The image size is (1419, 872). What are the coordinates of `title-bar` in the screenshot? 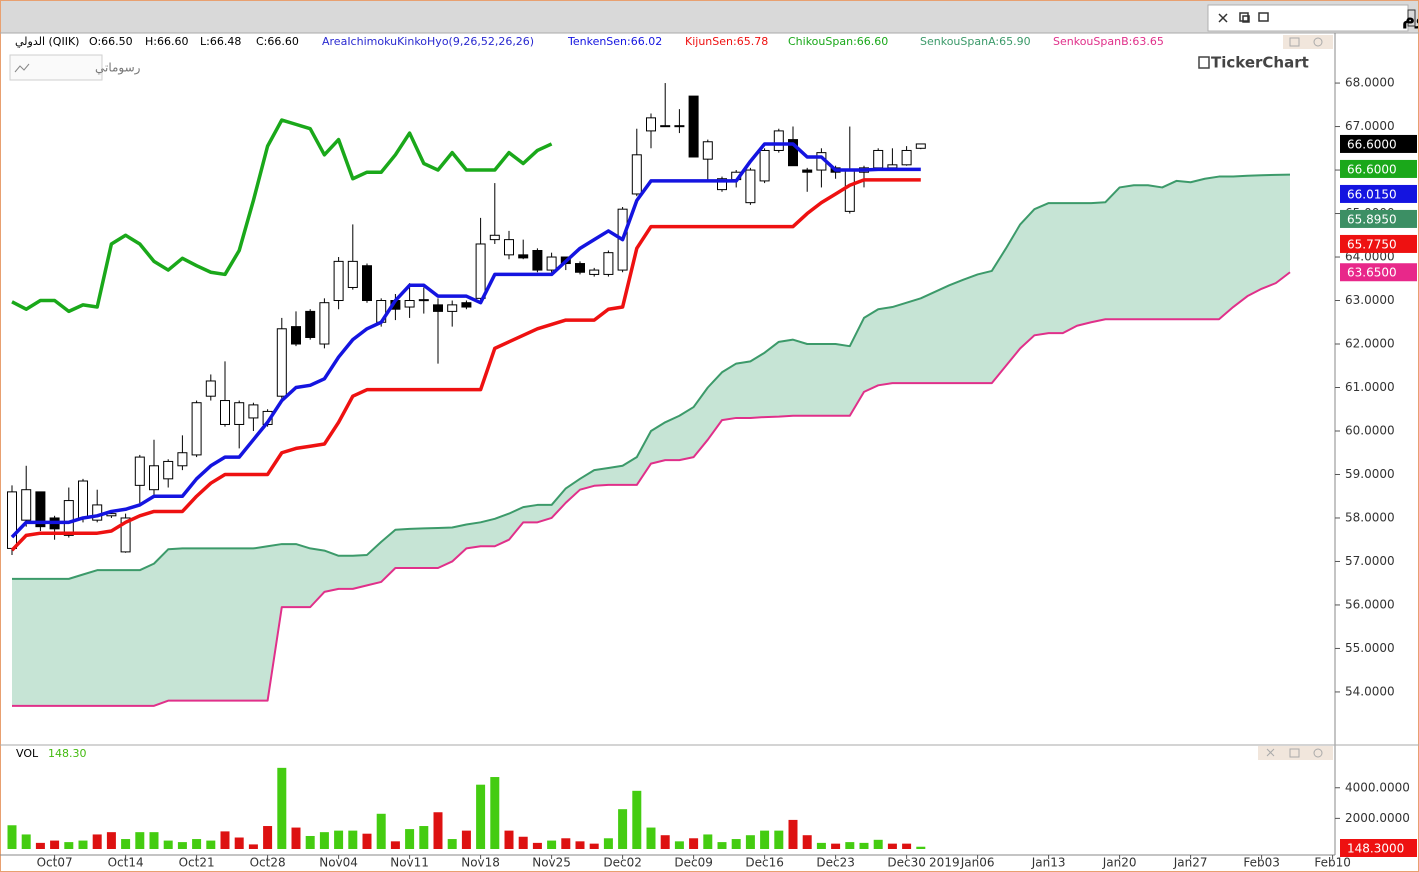 It's located at (709, 16).